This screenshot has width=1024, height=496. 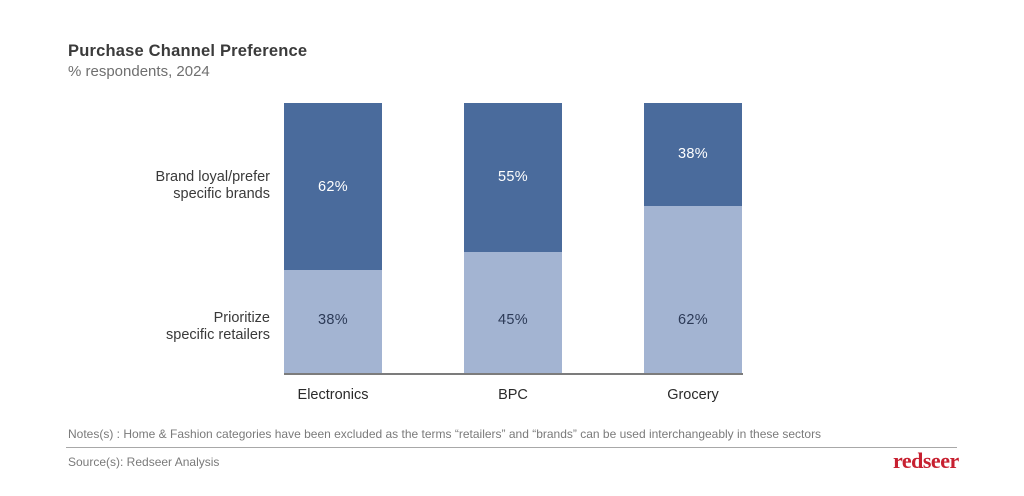 I want to click on series-label-brand-loyal-line2: specific brands, so click(x=221, y=194).